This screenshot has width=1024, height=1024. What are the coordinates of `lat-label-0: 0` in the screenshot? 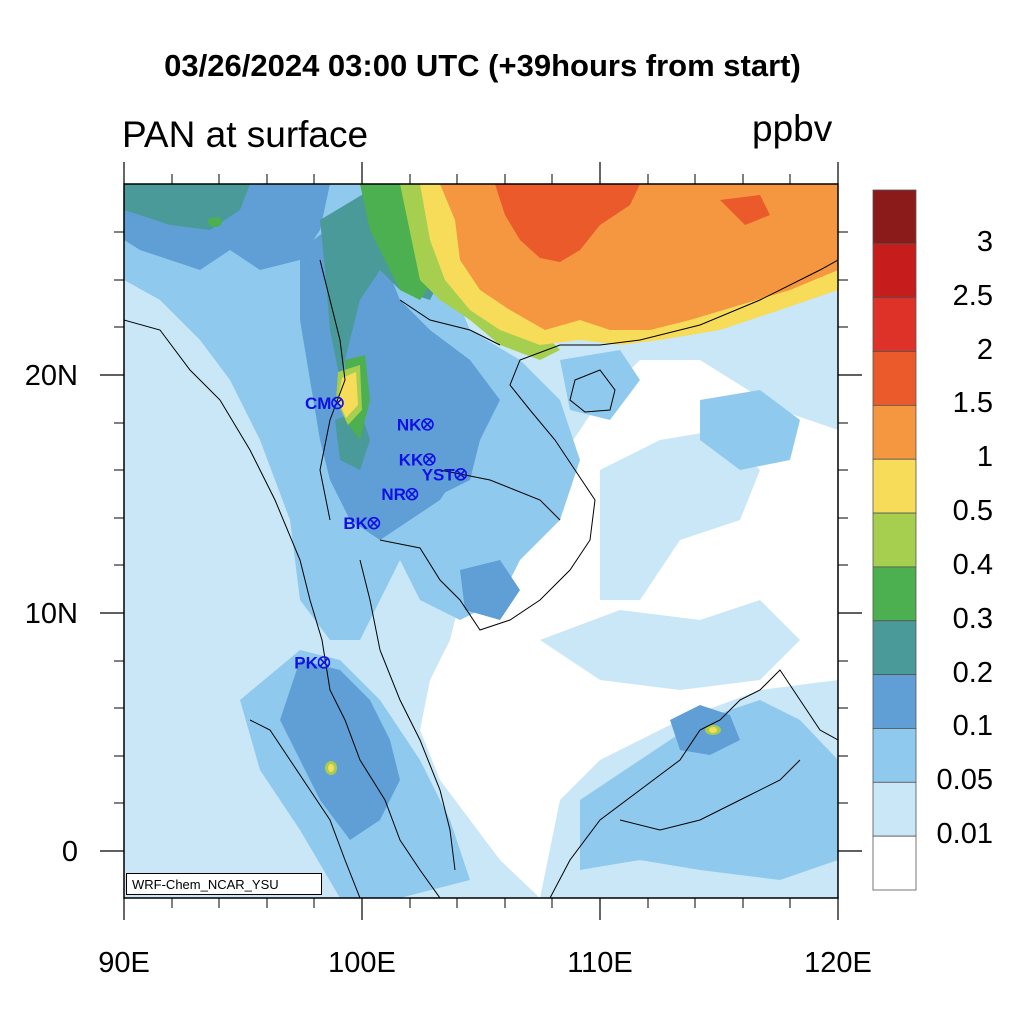 It's located at (70, 852).